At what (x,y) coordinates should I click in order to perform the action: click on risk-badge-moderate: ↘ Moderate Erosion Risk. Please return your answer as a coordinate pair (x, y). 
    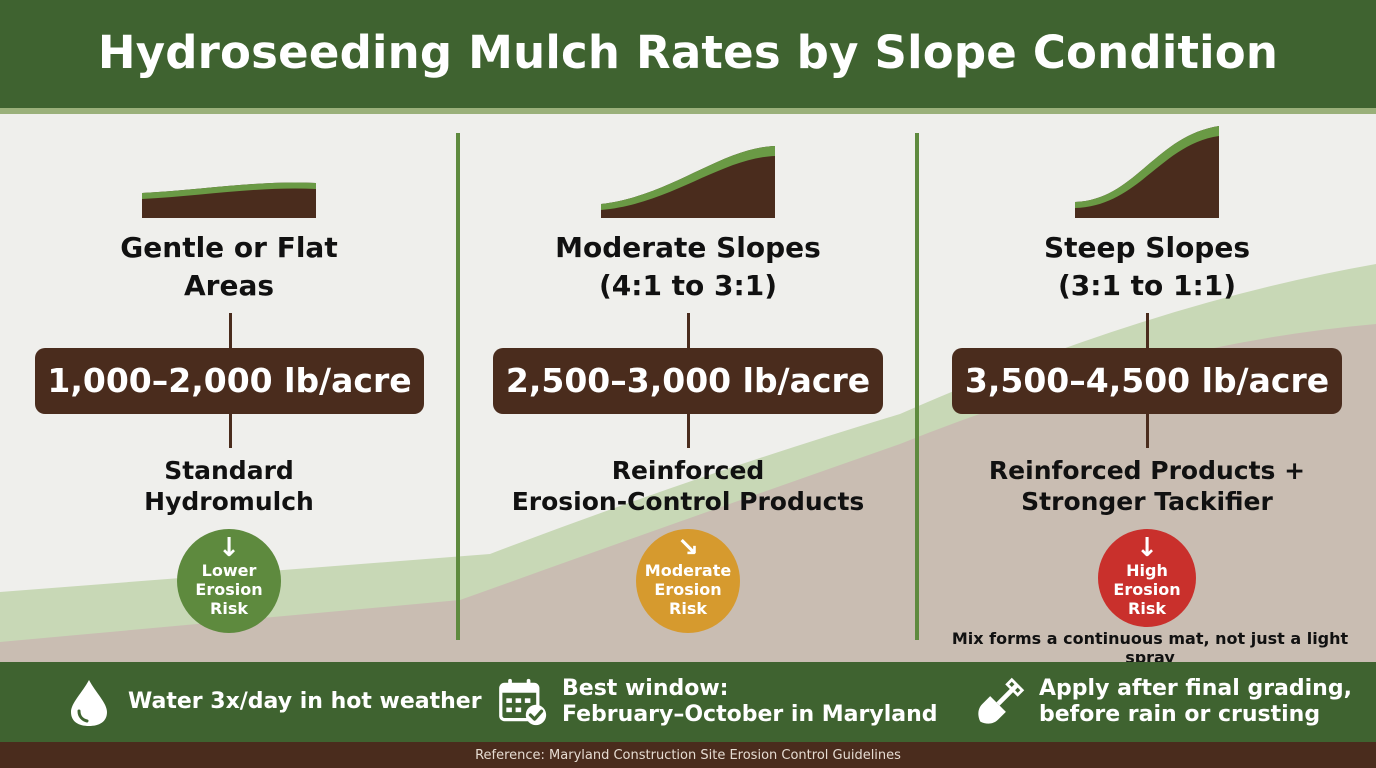
    Looking at the image, I should click on (688, 581).